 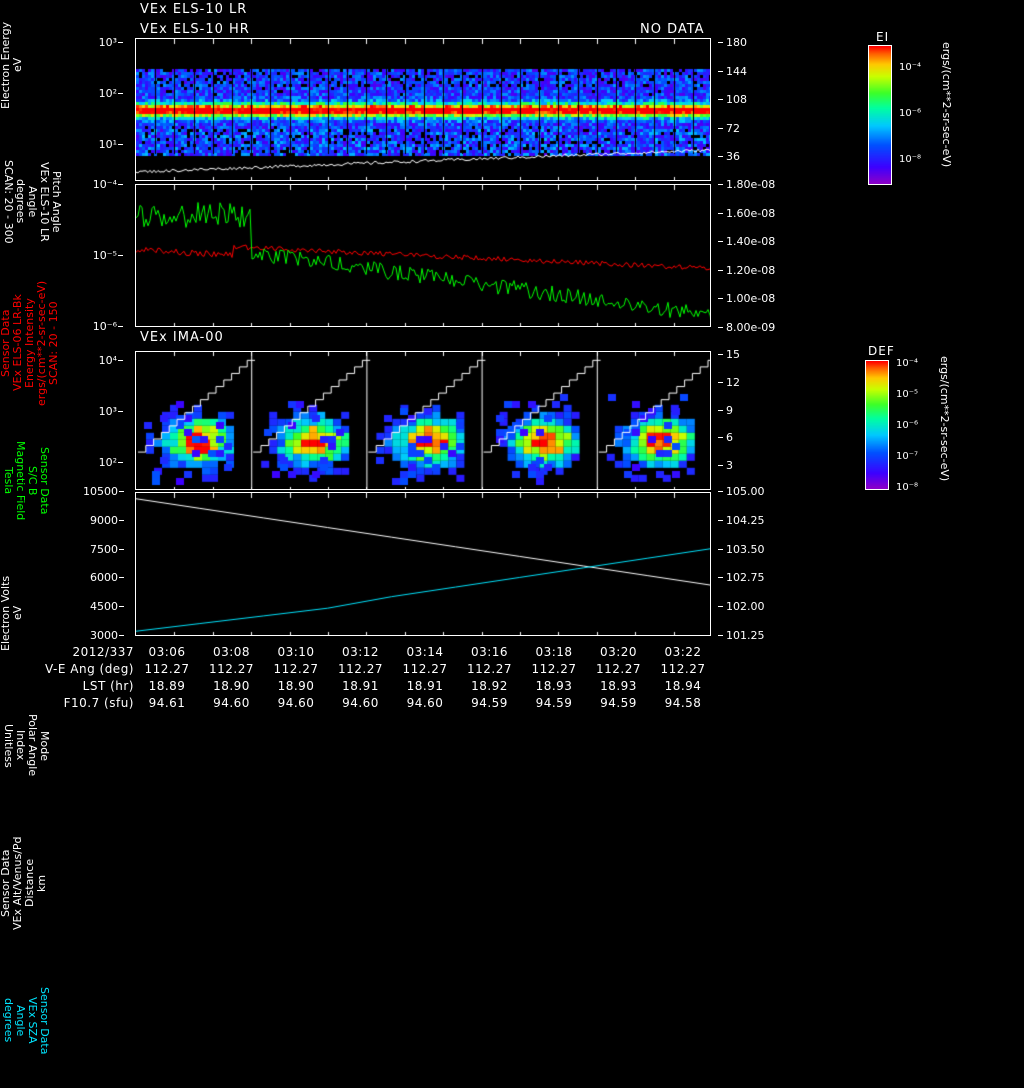 What do you see at coordinates (618, 652) in the screenshot?
I see `footer-cell: 03:20` at bounding box center [618, 652].